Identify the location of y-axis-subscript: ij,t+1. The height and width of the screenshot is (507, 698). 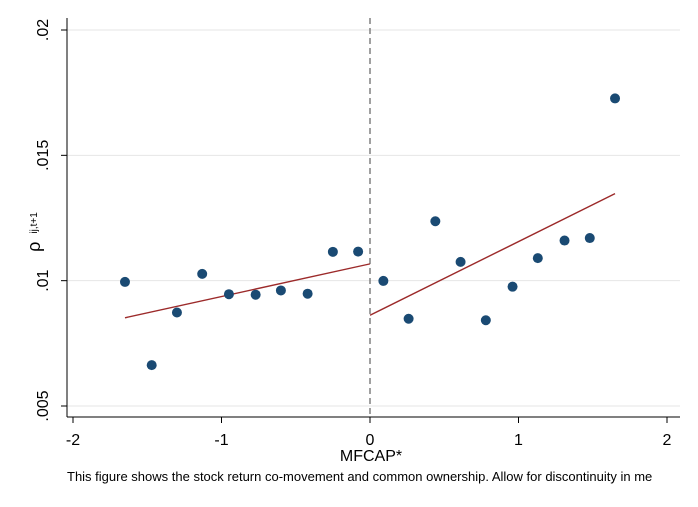
(34, 223).